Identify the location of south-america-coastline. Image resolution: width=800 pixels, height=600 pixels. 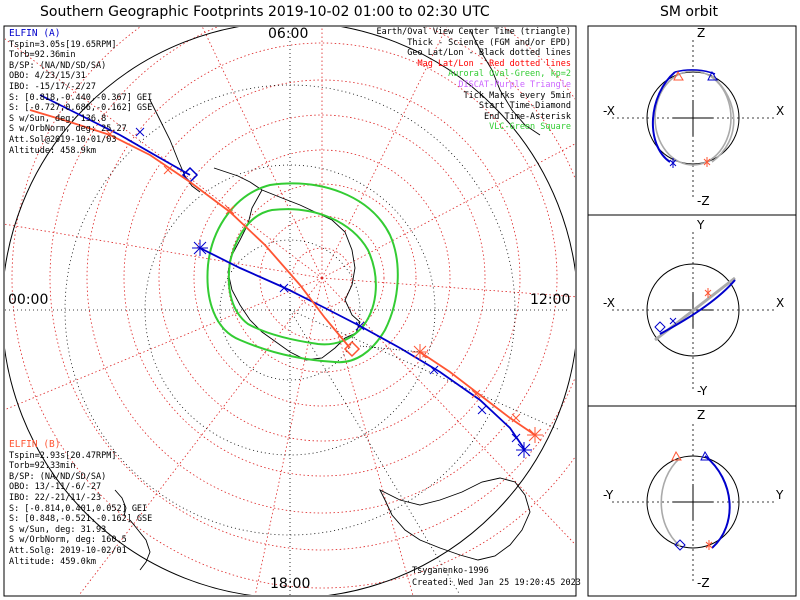
(175, 146).